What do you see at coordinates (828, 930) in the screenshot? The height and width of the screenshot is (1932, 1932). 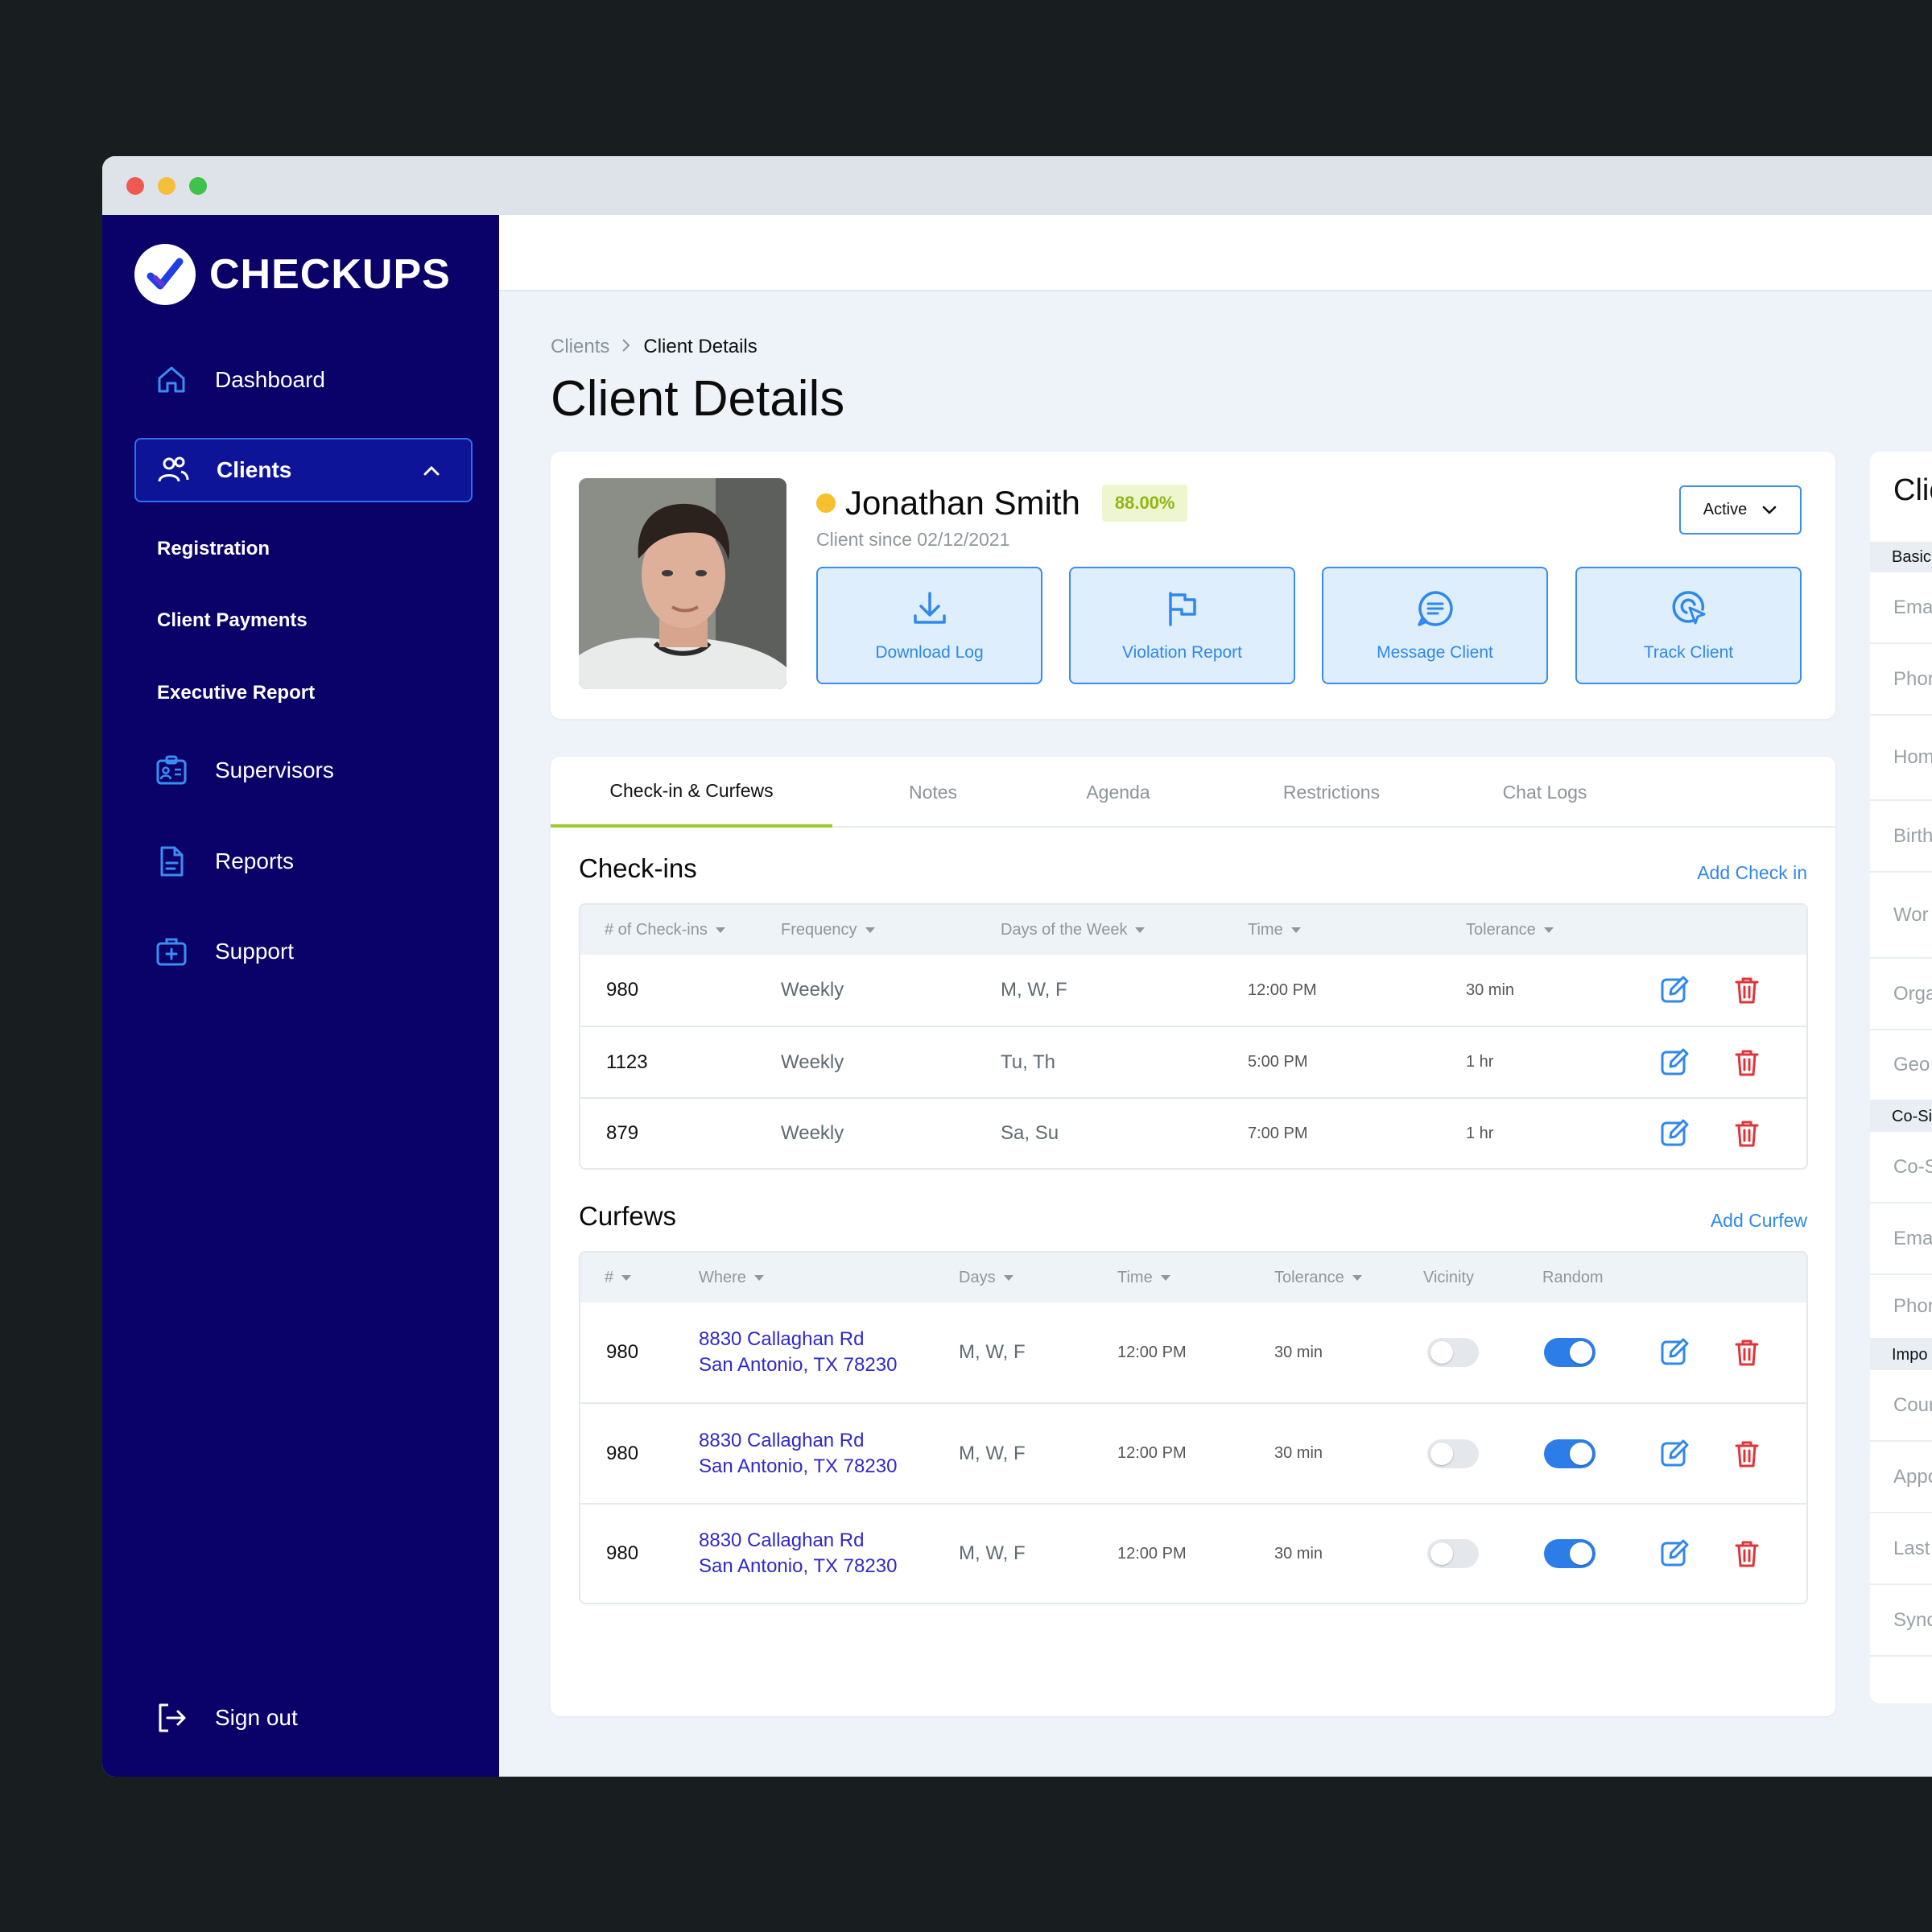 I see `column-header: Frequency` at bounding box center [828, 930].